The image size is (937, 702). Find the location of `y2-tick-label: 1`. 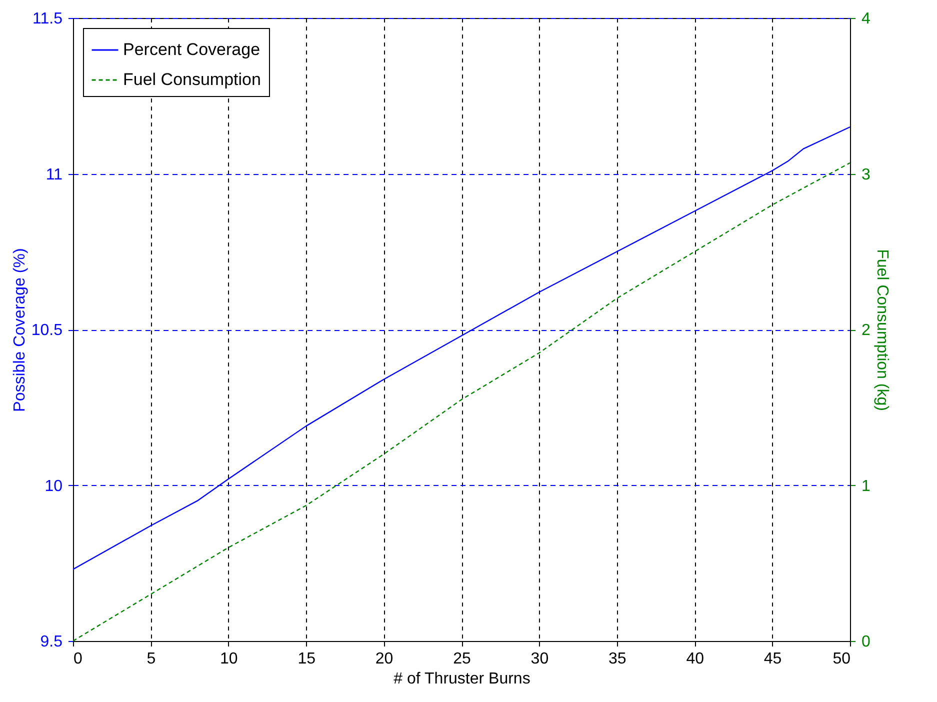

y2-tick-label: 1 is located at coordinates (866, 486).